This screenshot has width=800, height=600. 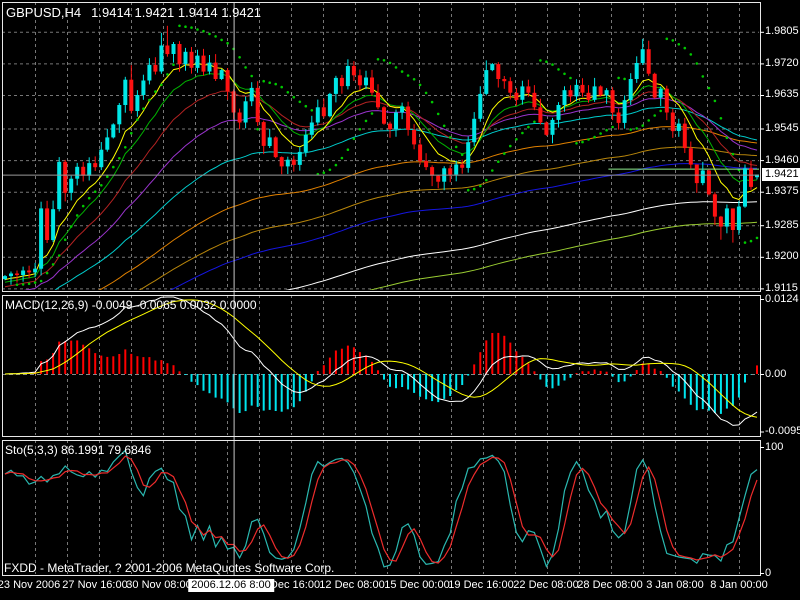 I want to click on price-axis-label: 1.9720, so click(x=782, y=62).